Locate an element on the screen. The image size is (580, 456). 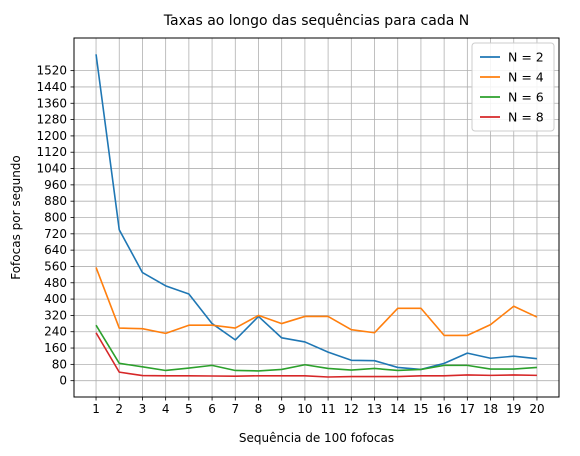
x-tick-label: 20 is located at coordinates (536, 409).